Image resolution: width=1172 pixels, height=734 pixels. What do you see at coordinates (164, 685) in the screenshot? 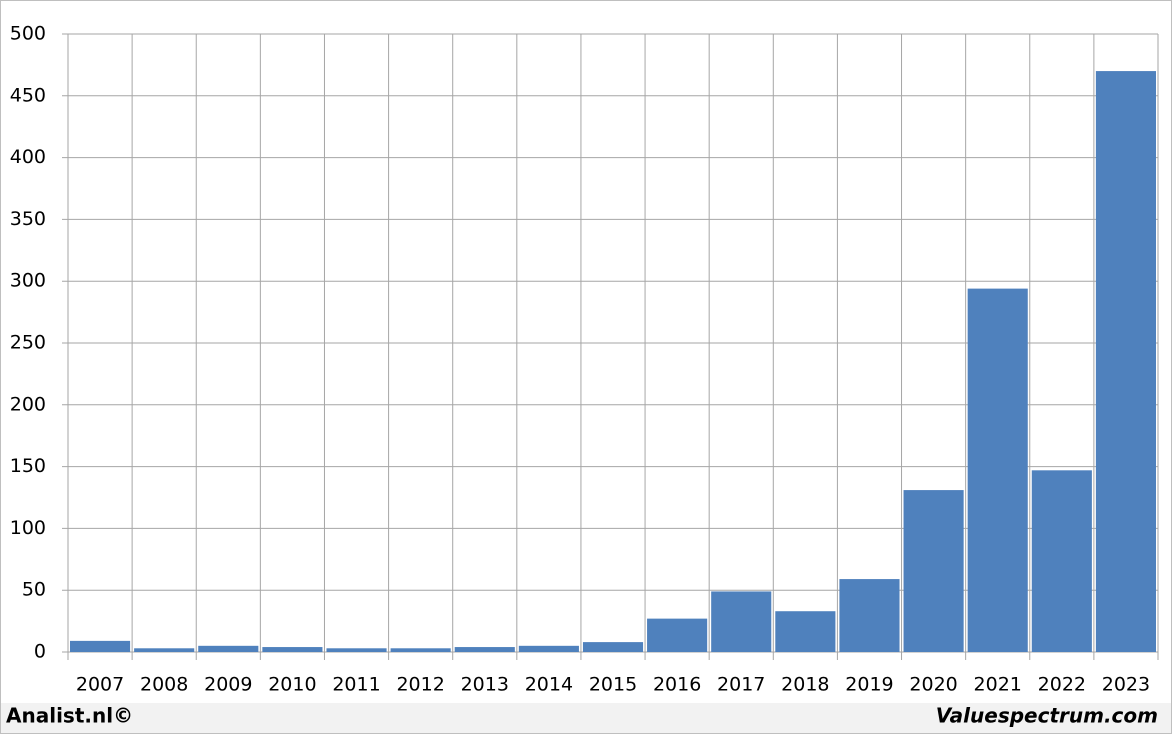
I see `x-tick-label: 2008` at bounding box center [164, 685].